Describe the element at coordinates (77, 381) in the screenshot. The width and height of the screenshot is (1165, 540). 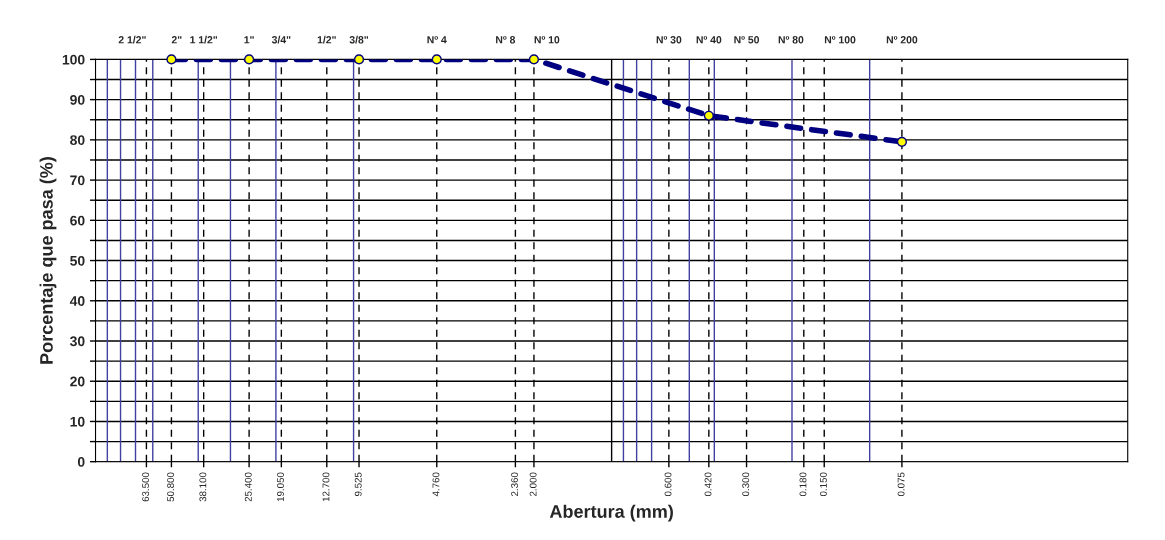
I see `y-tick-label: 20` at that location.